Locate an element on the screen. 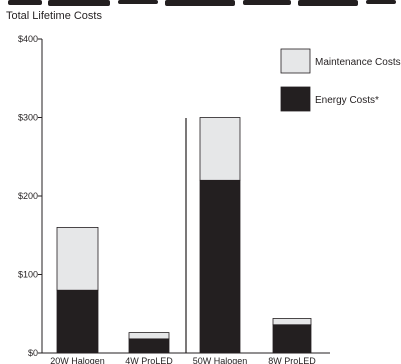 The height and width of the screenshot is (364, 401). y-tick-label: $0 is located at coordinates (33, 353).